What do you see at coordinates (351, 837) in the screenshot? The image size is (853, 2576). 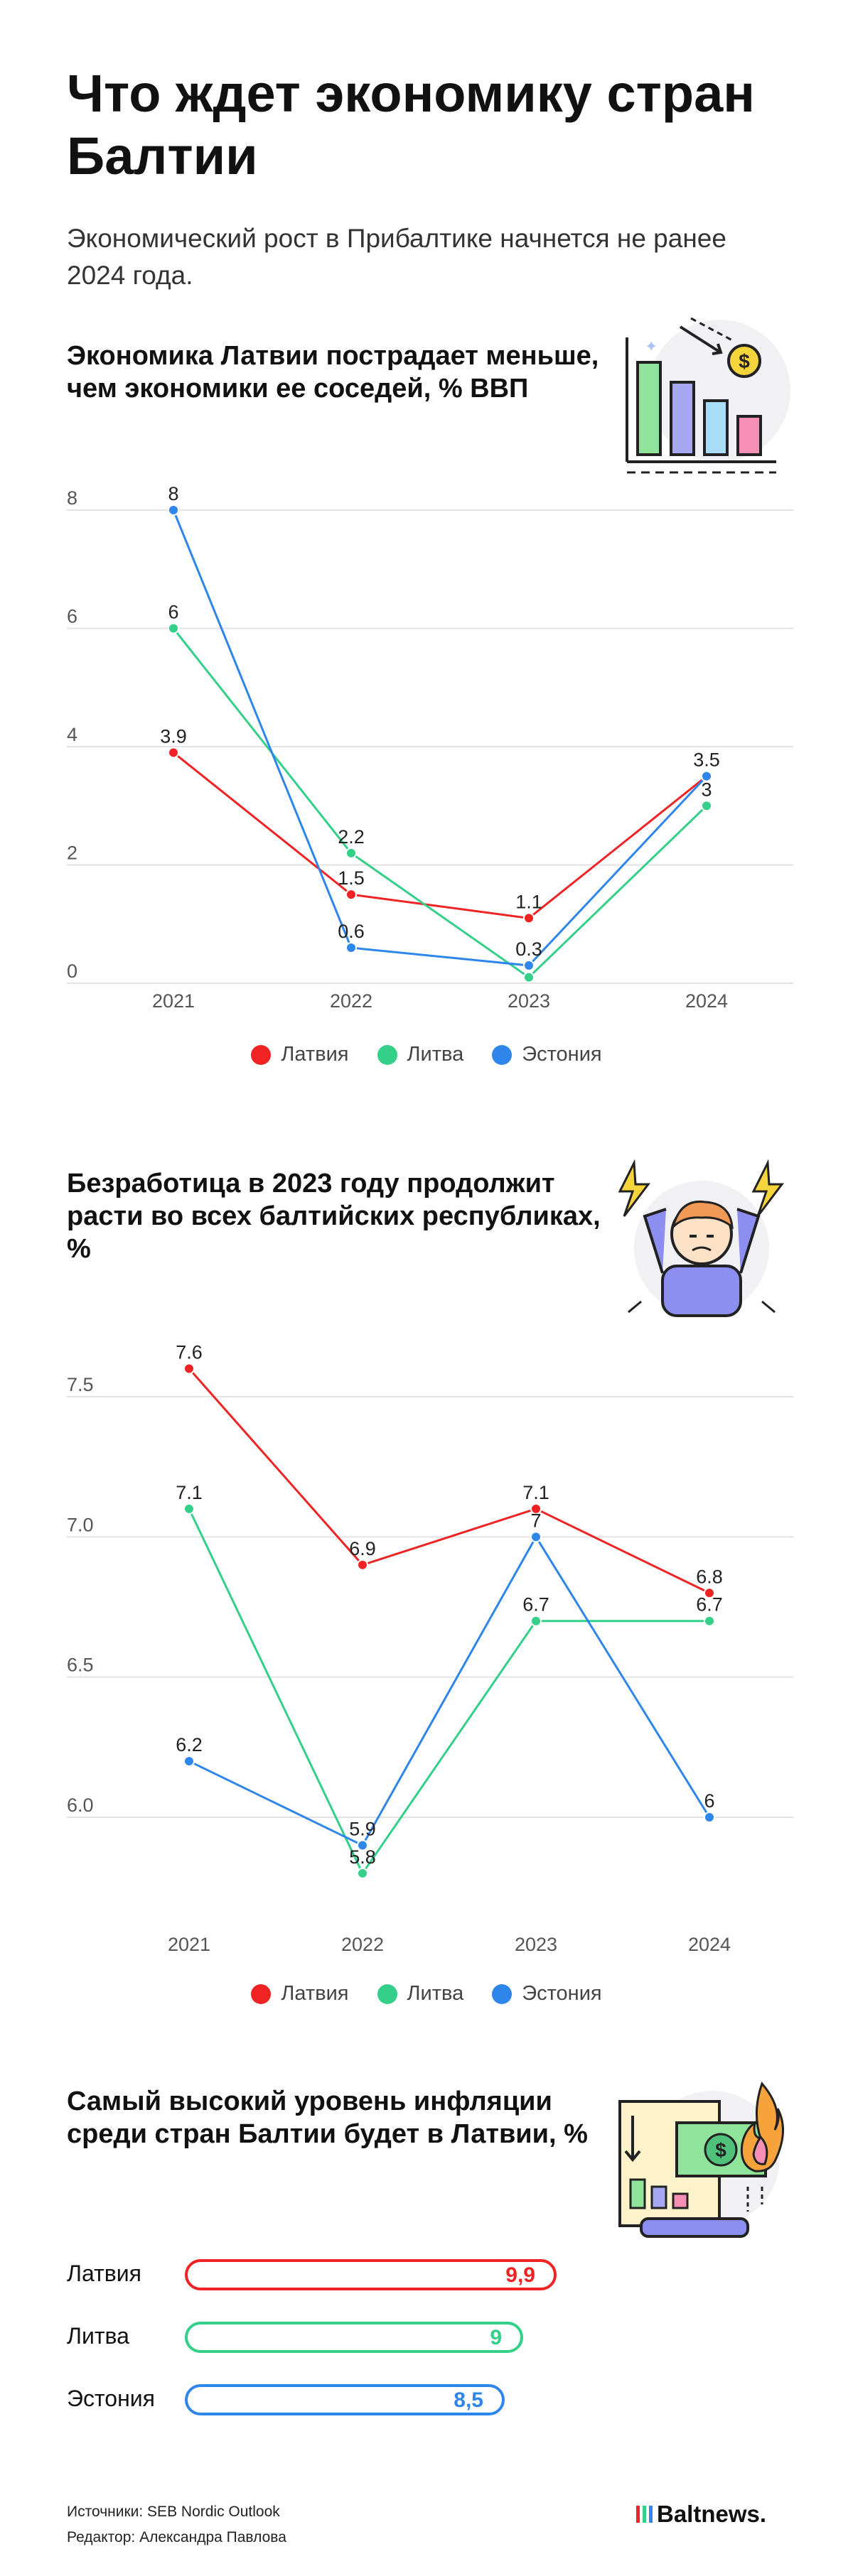 I see `data-label: 2.2` at bounding box center [351, 837].